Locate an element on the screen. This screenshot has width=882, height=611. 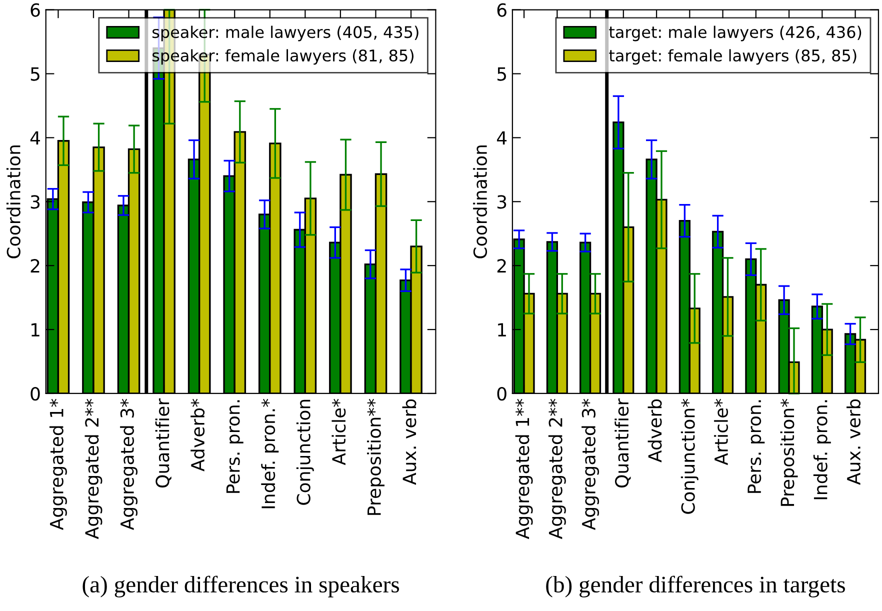
x-tick-label: Indef. pron. is located at coordinates (822, 450).